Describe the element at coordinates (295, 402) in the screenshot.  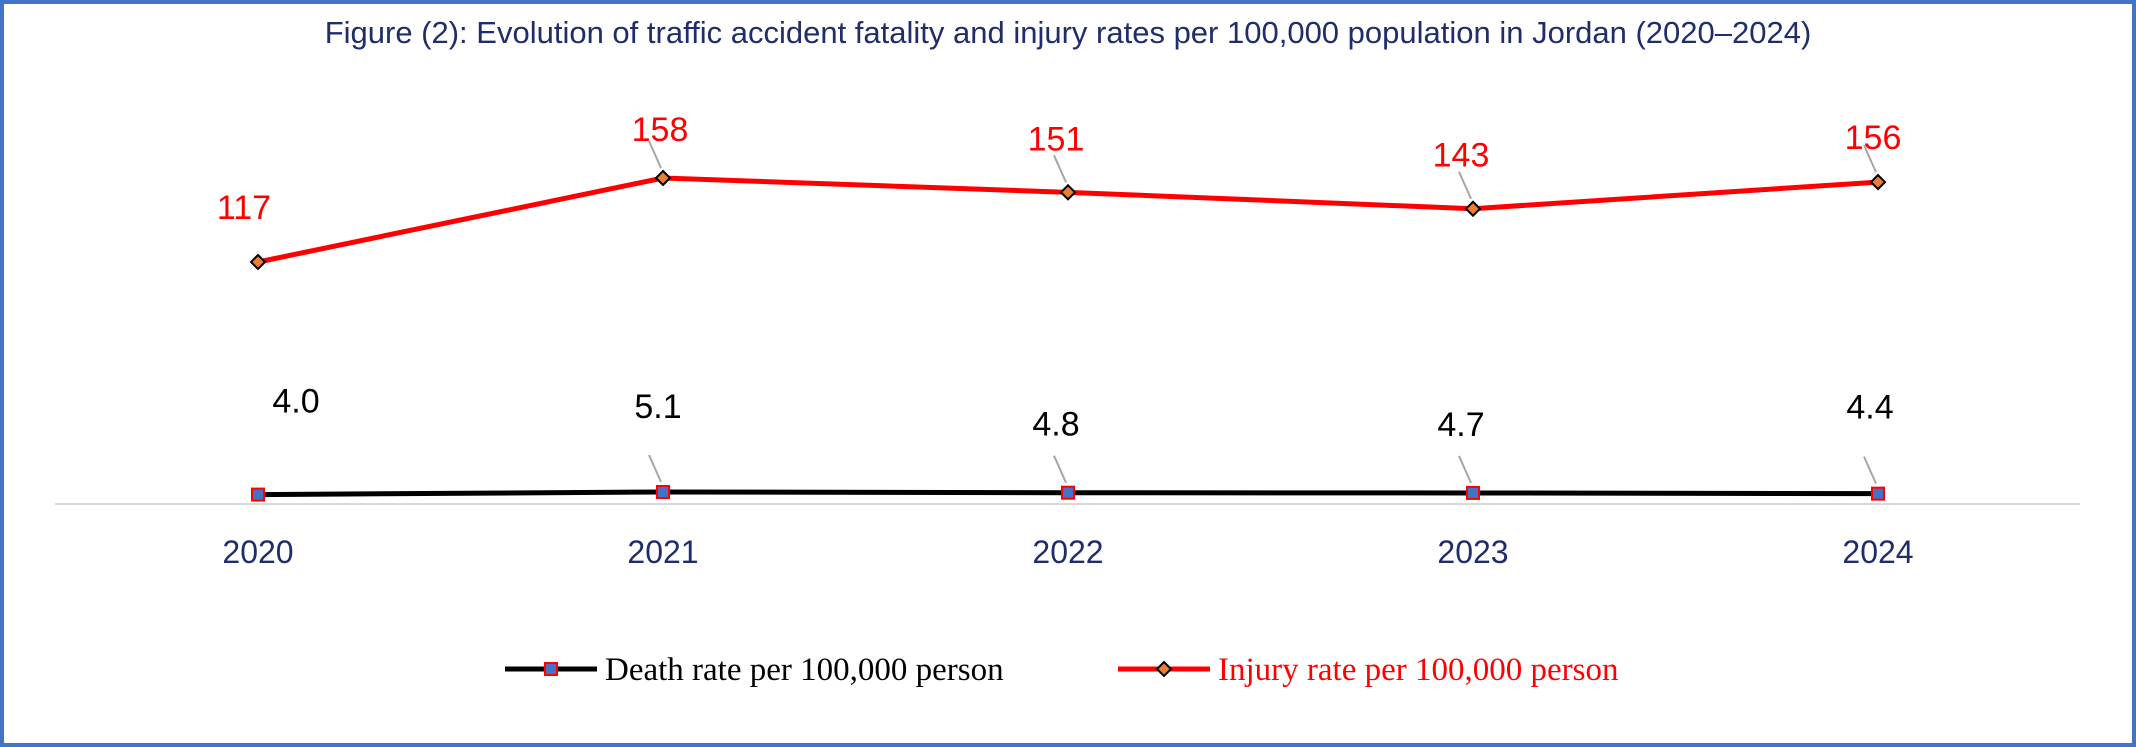
I see `data-label: 4.0` at that location.